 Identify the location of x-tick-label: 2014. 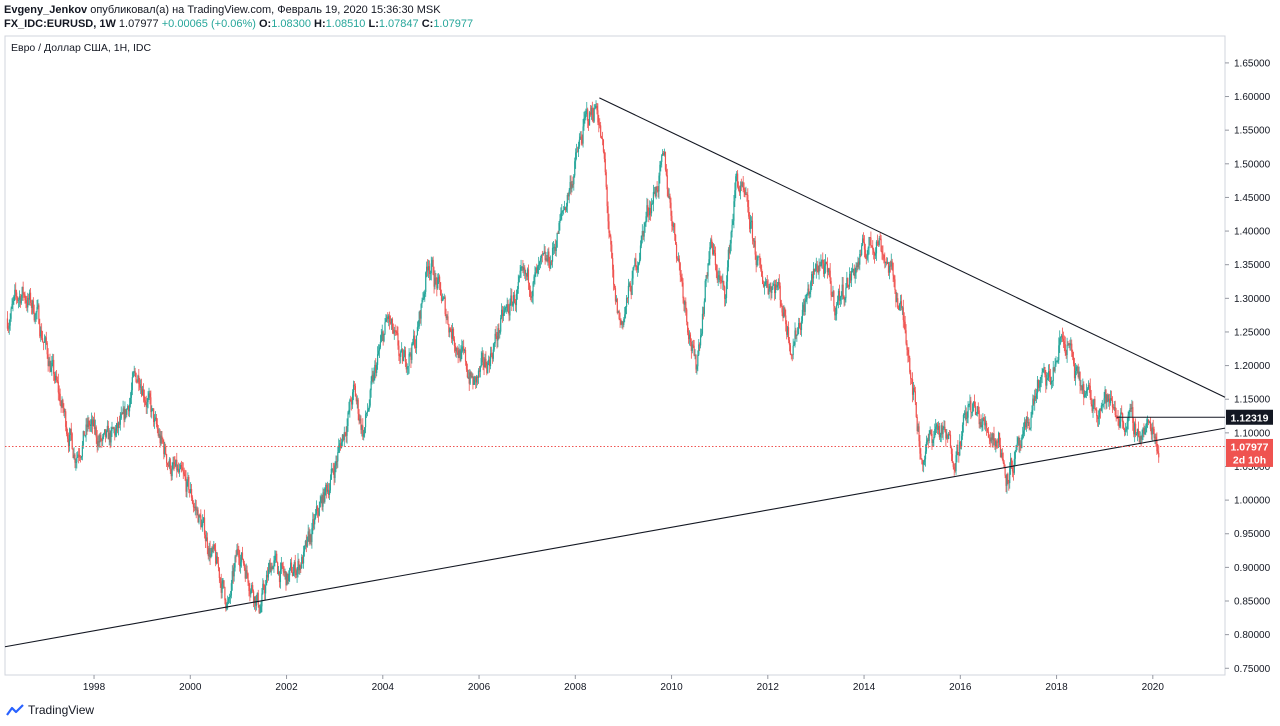
(864, 687).